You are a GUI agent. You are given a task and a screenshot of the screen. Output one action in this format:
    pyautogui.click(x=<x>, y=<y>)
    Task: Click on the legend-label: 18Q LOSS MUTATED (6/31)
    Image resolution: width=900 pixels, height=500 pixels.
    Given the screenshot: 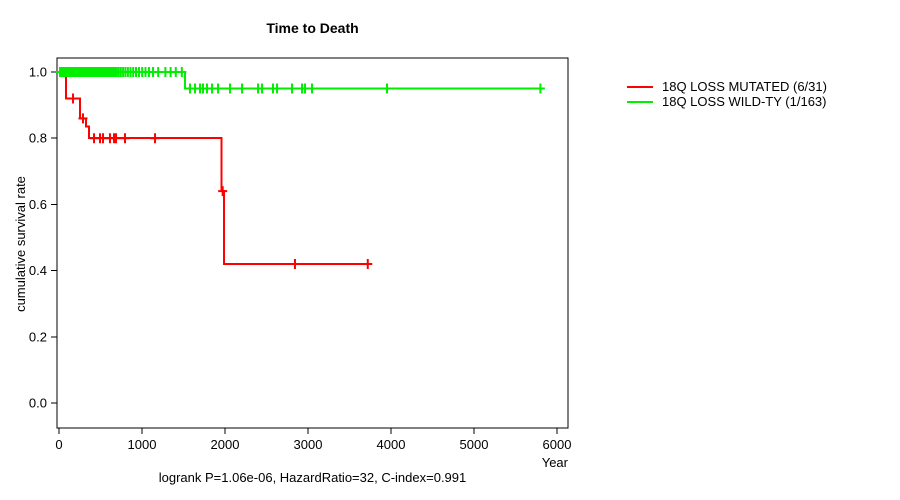 What is the action you would take?
    pyautogui.click(x=744, y=86)
    